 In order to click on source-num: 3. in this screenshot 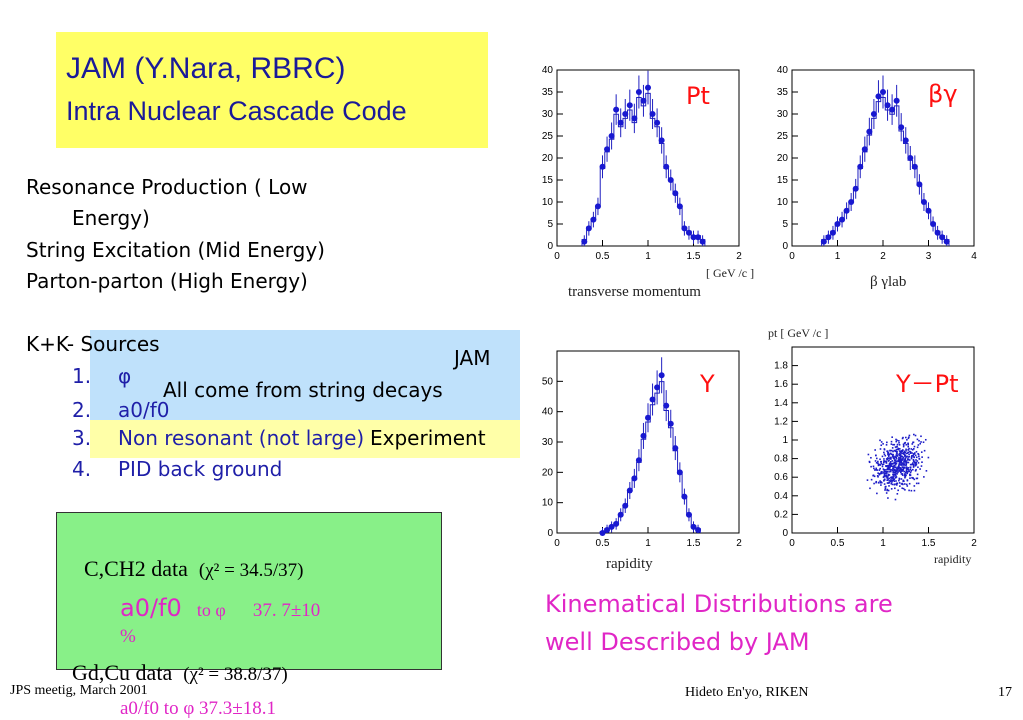, I will do `click(82, 438)`.